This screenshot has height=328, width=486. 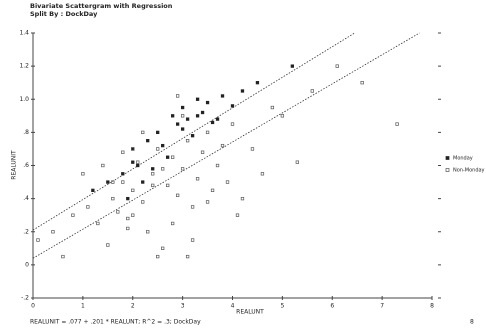 I want to click on y-tick-label: .4, so click(x=26, y=198).